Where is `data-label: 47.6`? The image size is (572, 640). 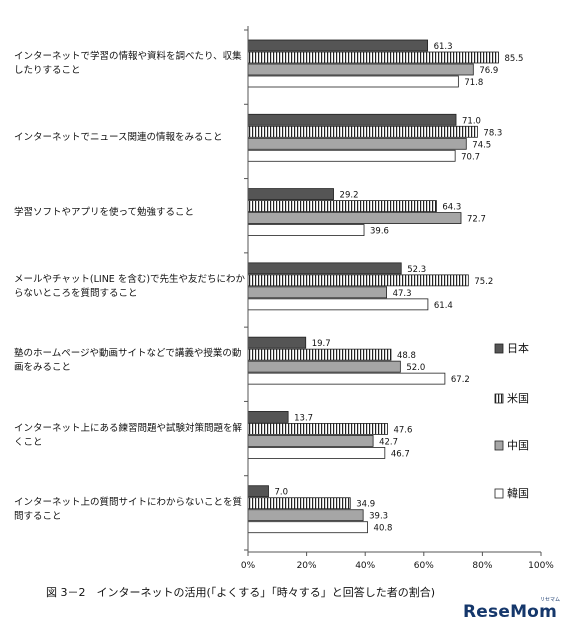 data-label: 47.6 is located at coordinates (402, 430).